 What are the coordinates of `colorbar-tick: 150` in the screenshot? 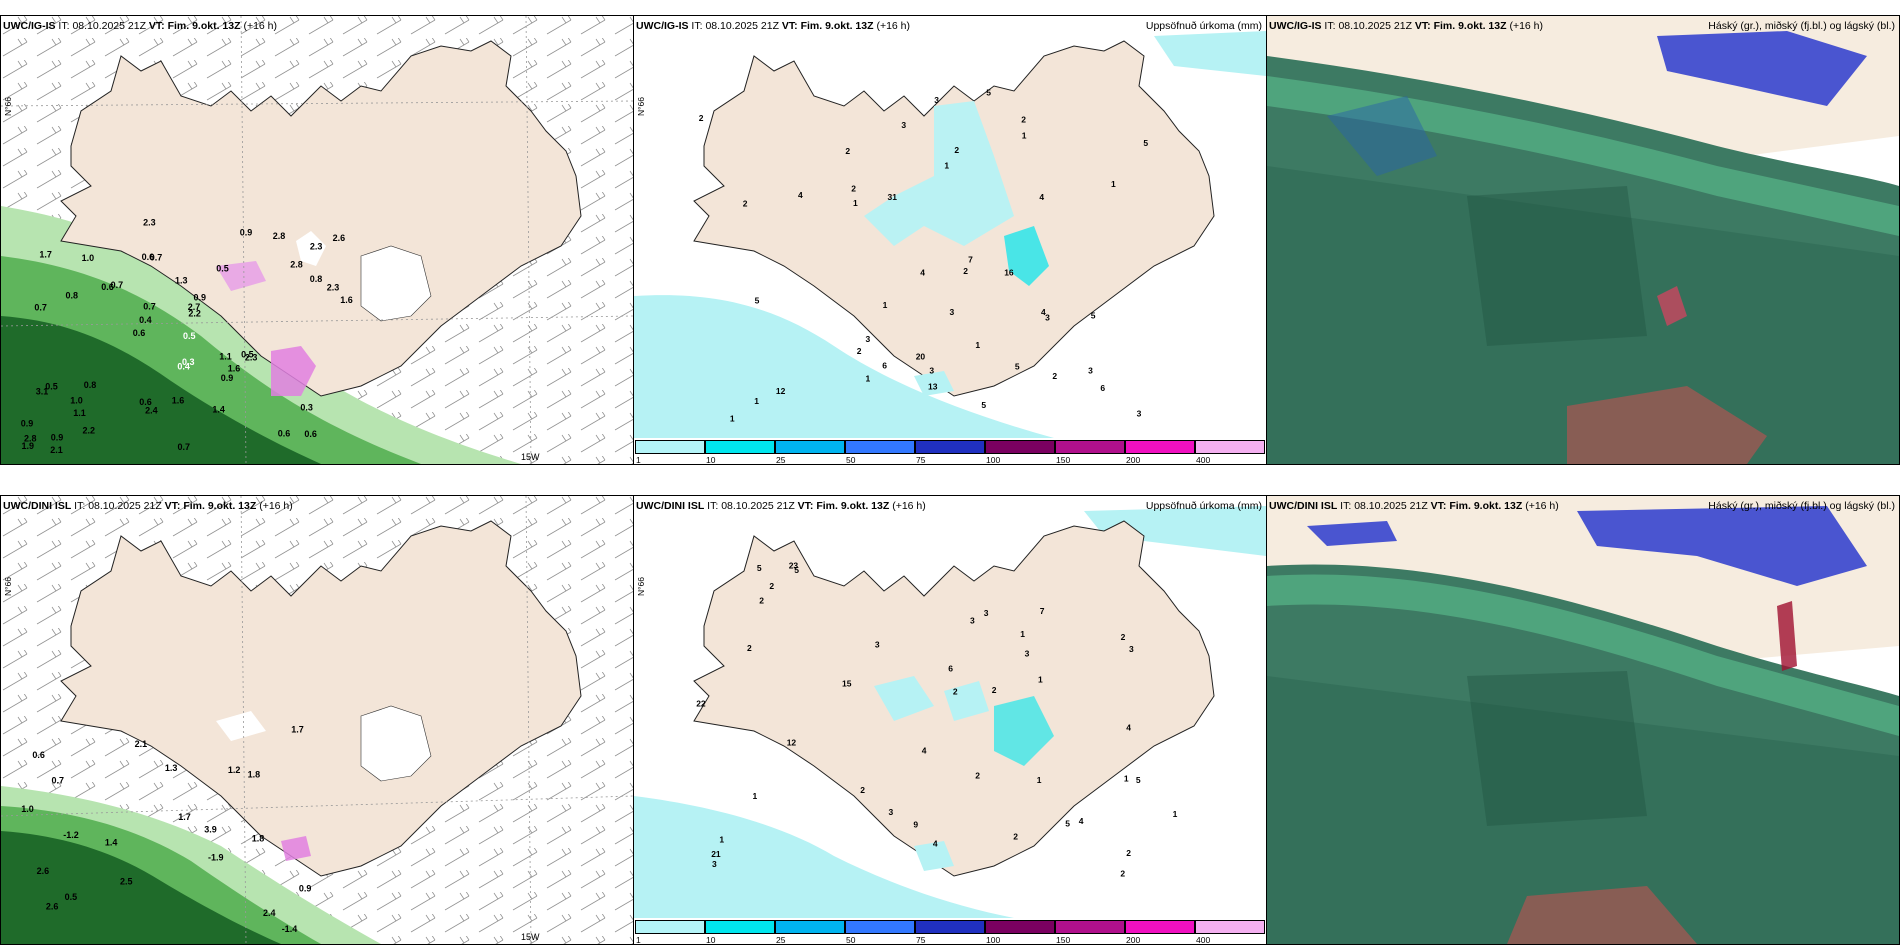 It's located at (1063, 460).